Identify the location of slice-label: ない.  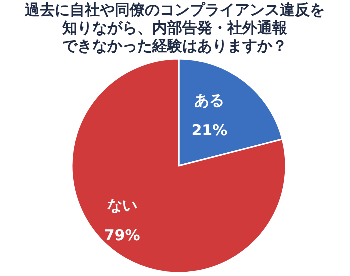
(122, 205).